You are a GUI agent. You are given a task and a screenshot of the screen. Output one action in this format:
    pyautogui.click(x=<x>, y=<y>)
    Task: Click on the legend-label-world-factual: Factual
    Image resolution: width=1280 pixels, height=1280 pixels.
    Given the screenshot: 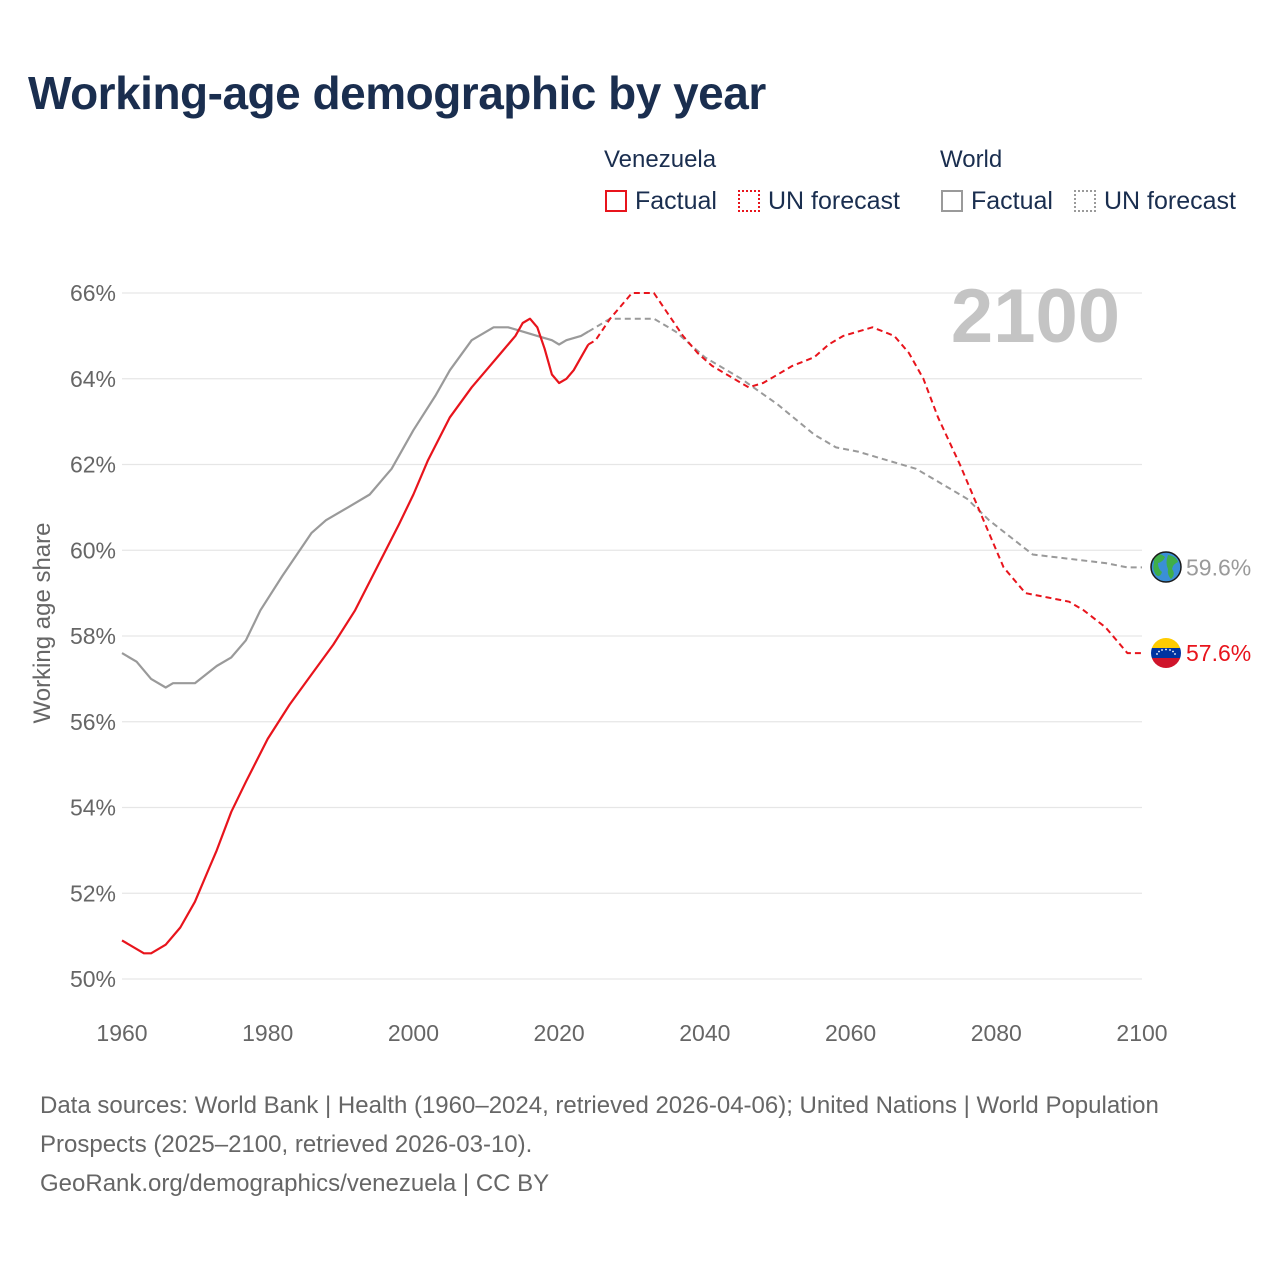 What is the action you would take?
    pyautogui.click(x=1012, y=200)
    